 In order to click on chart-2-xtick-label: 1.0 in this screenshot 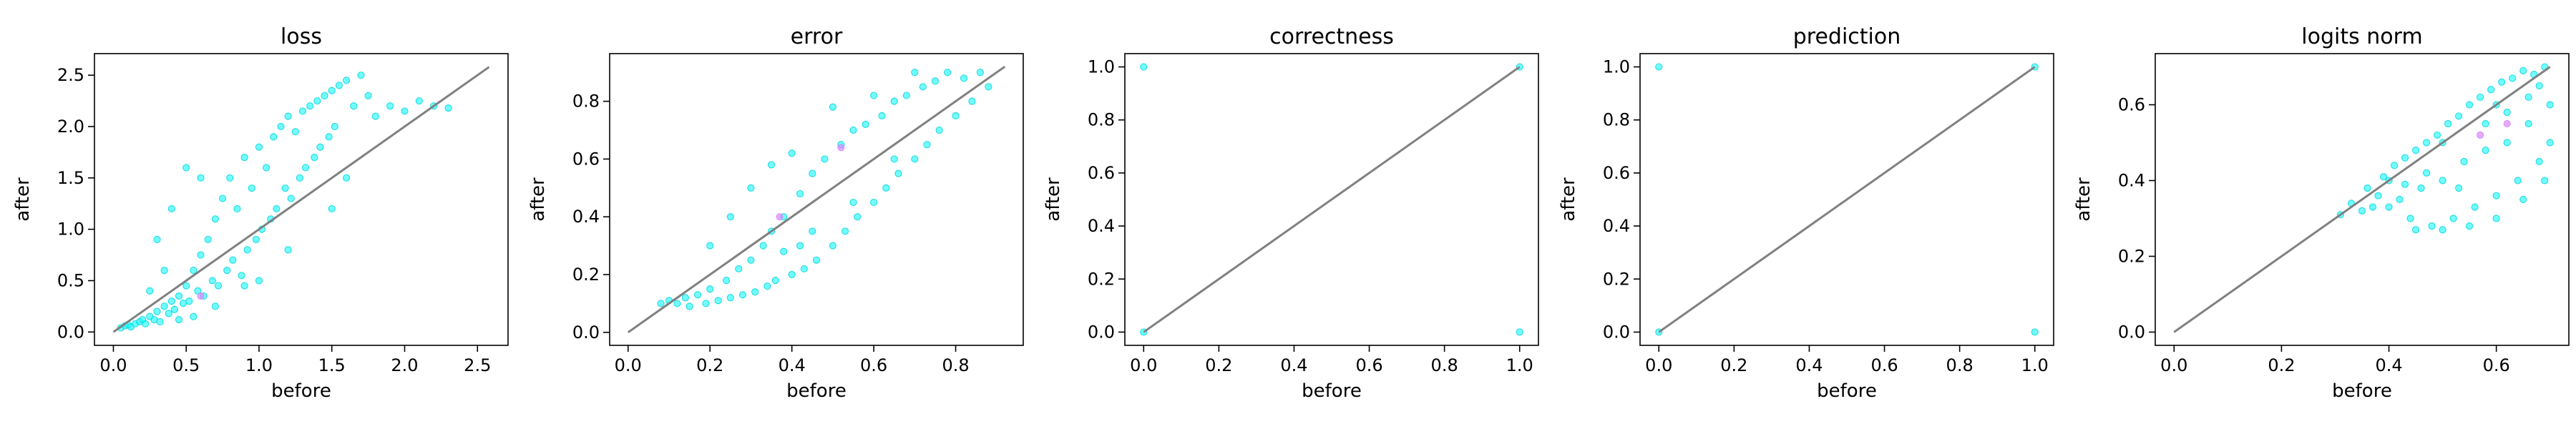, I will do `click(1519, 365)`.